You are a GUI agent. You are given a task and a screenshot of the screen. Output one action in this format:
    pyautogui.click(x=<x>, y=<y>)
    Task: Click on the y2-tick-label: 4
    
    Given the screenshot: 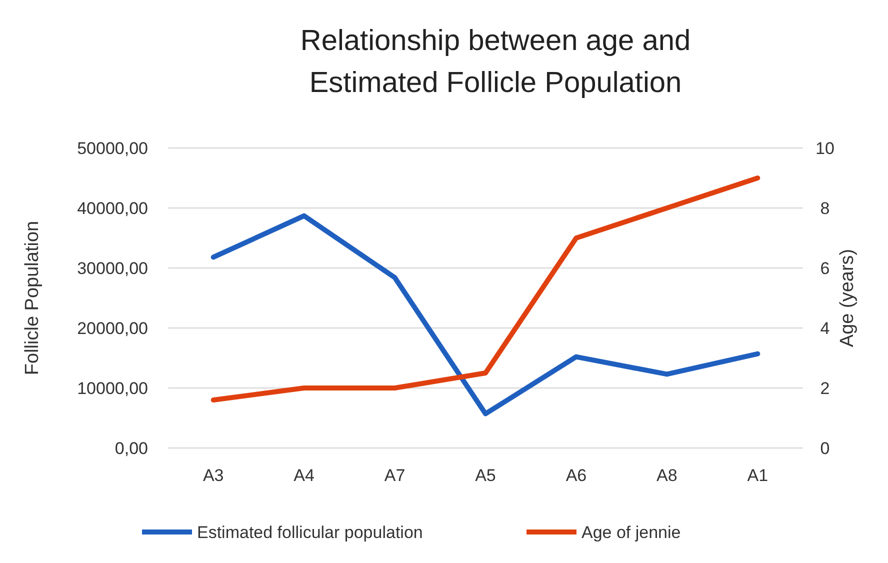 What is the action you would take?
    pyautogui.click(x=825, y=328)
    